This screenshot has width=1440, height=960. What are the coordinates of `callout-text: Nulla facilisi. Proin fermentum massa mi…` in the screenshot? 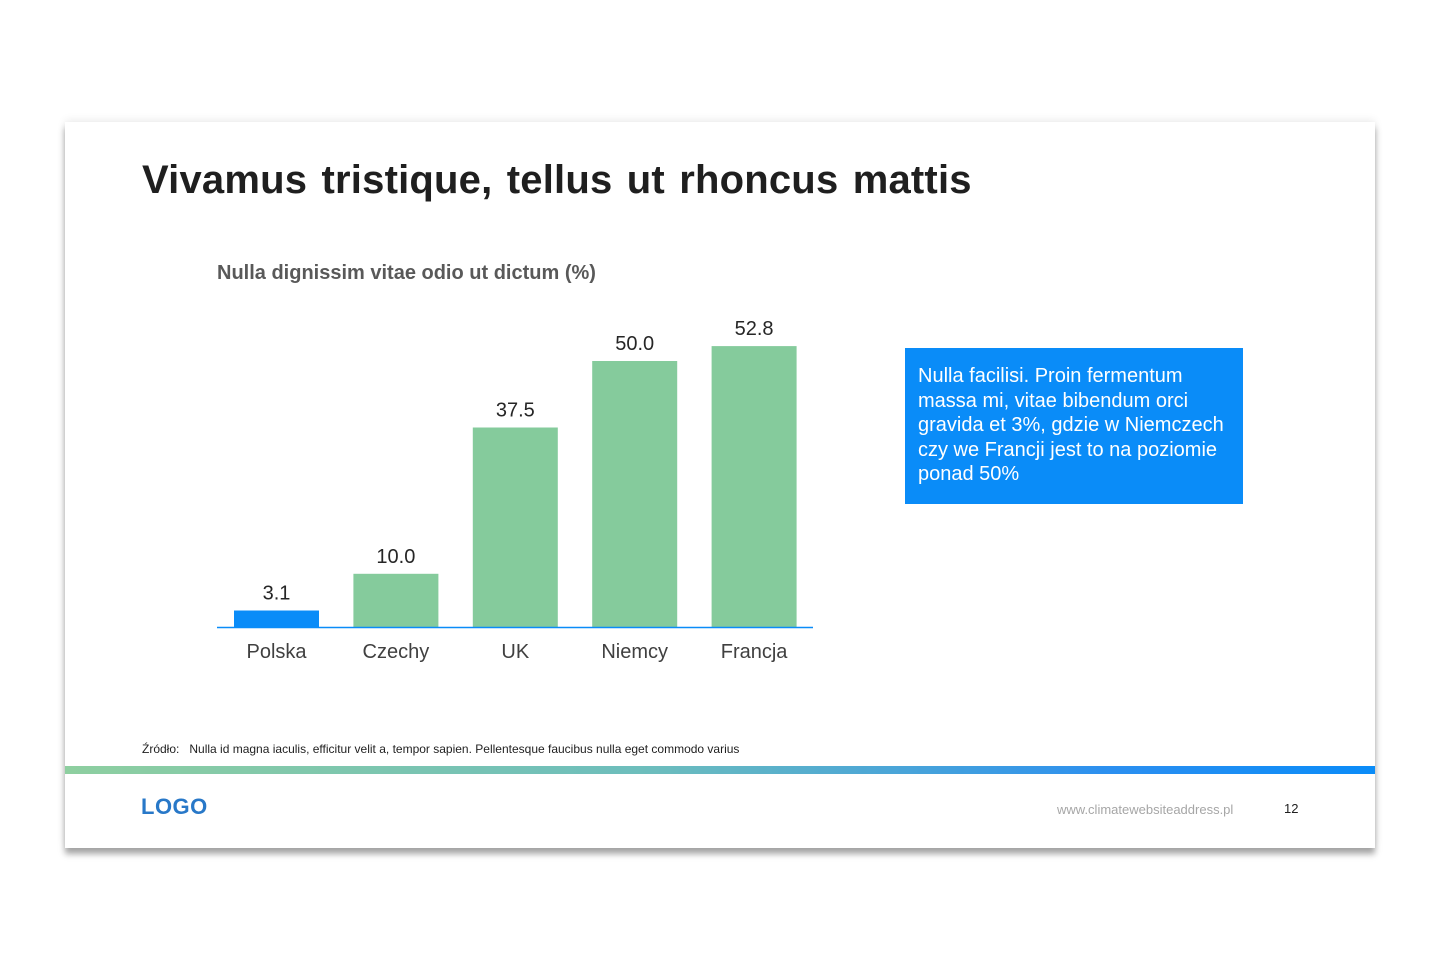 It's located at (1071, 425).